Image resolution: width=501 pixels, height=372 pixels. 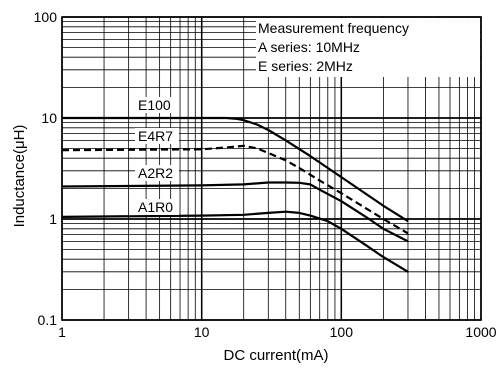 I want to click on y-tick-label: 10, so click(x=49, y=118).